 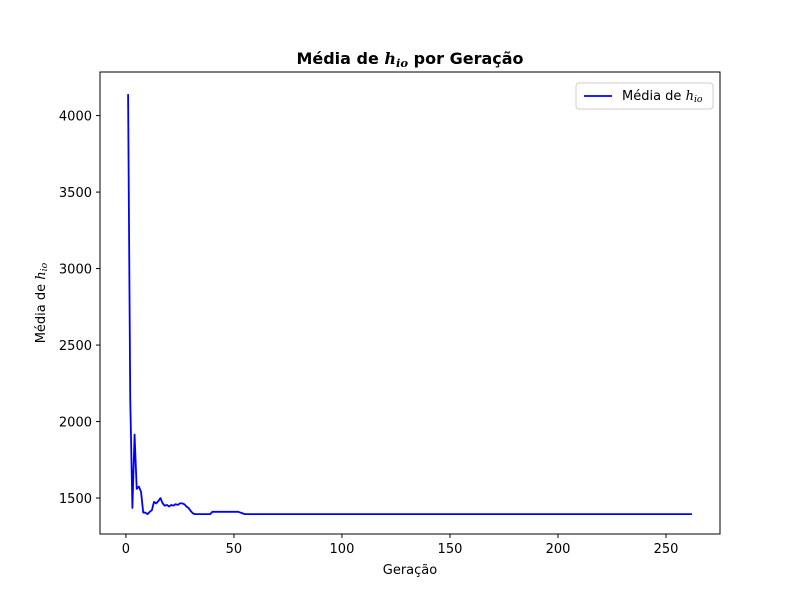 What do you see at coordinates (450, 549) in the screenshot?
I see `x-tick-label: 150` at bounding box center [450, 549].